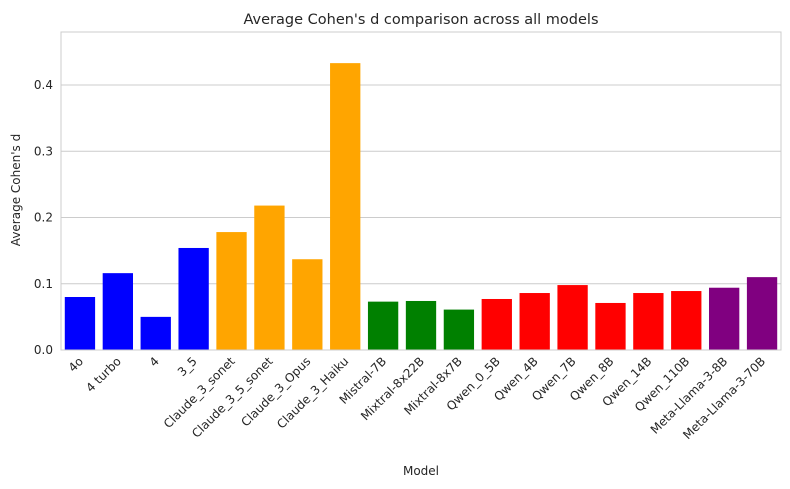  What do you see at coordinates (43, 85) in the screenshot?
I see `y-tick-label: 0.4` at bounding box center [43, 85].